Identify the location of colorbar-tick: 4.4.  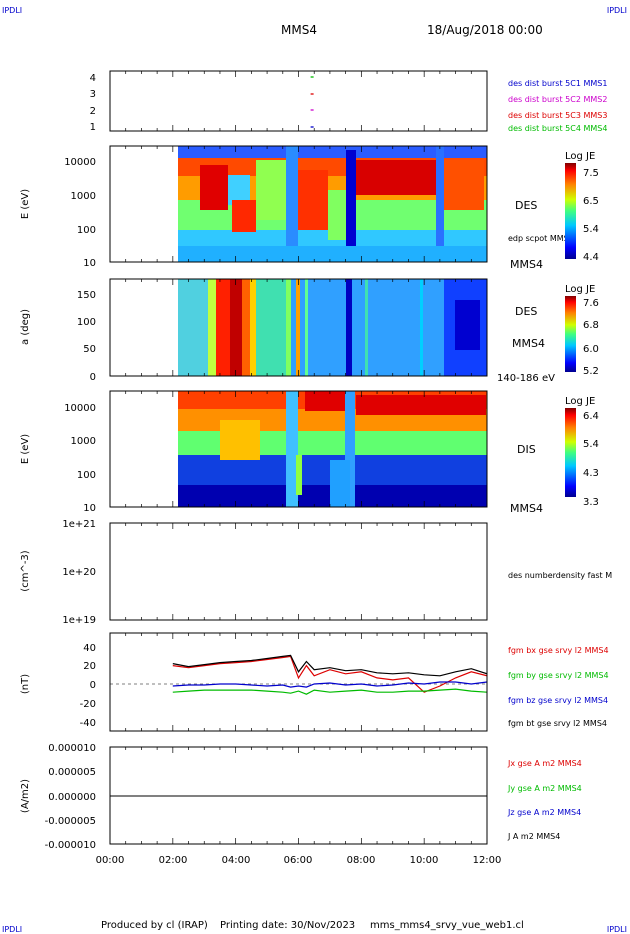
(591, 257).